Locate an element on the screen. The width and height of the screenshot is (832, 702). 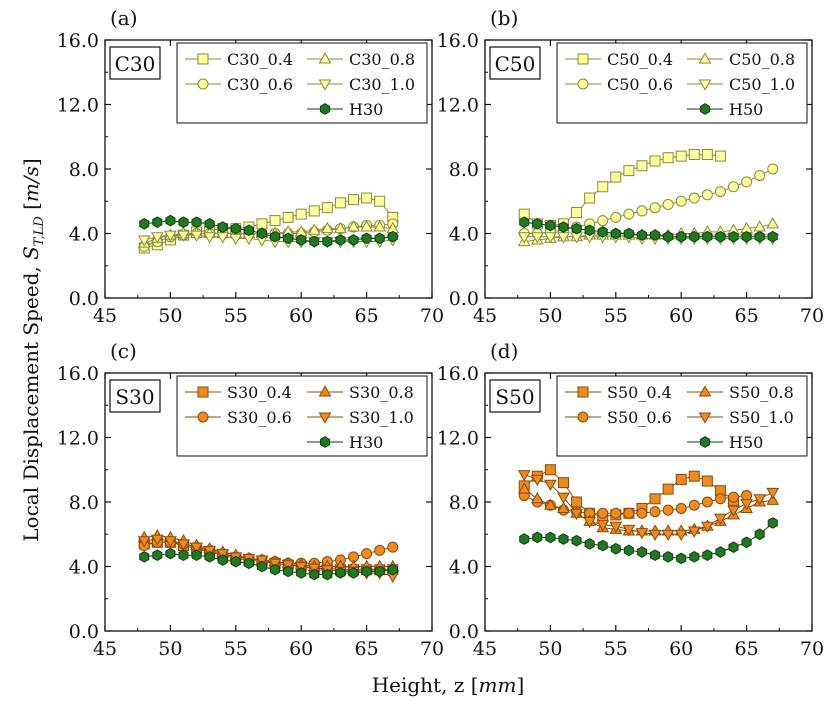
legend-label: S50_0.8 is located at coordinates (761, 392).